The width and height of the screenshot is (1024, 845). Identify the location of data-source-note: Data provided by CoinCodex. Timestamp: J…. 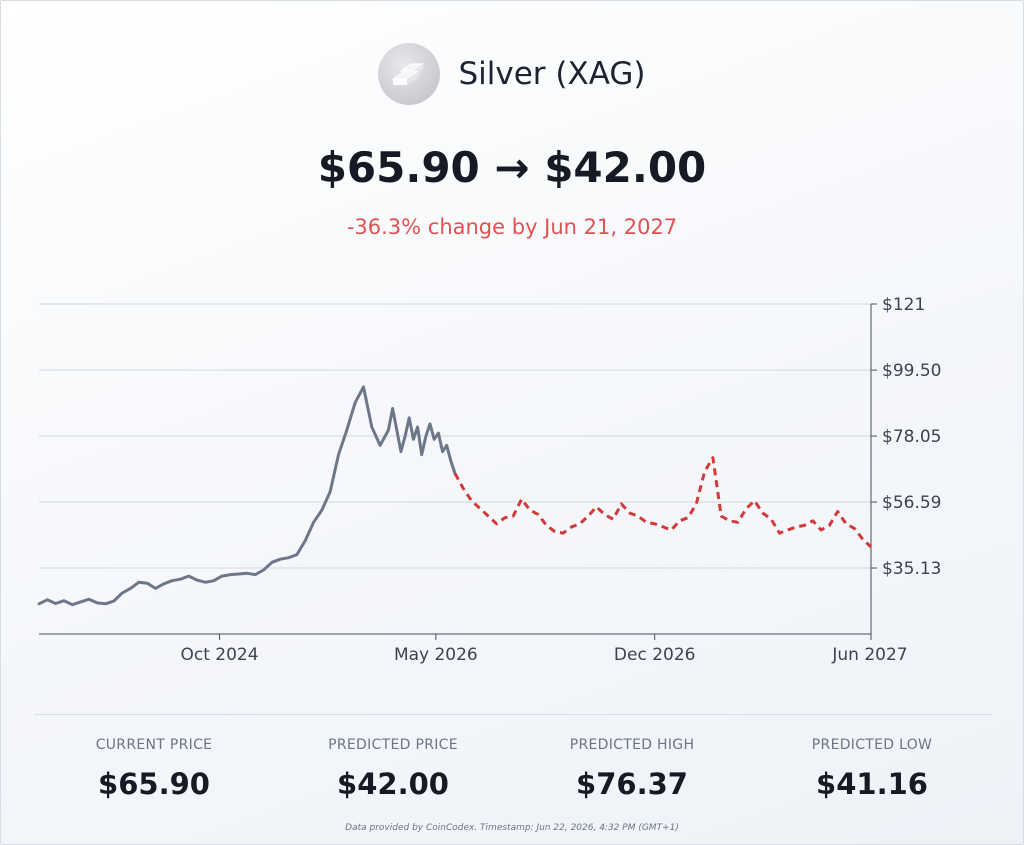
(512, 828).